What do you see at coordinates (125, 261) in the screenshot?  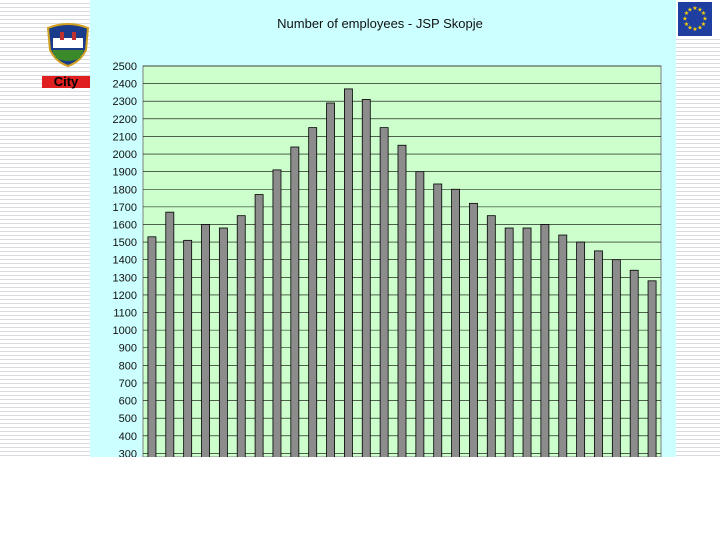 I see `y-tick-label: 1400` at bounding box center [125, 261].